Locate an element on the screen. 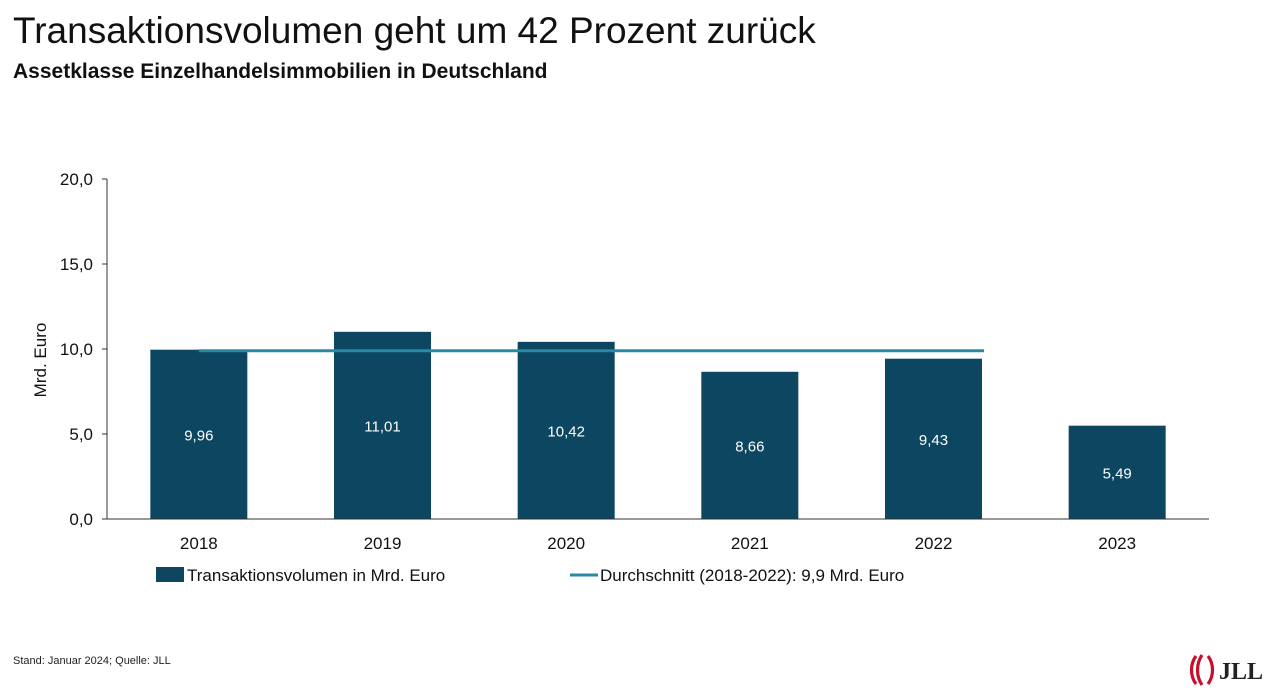  bar-value-label: 9,96 is located at coordinates (198, 435).